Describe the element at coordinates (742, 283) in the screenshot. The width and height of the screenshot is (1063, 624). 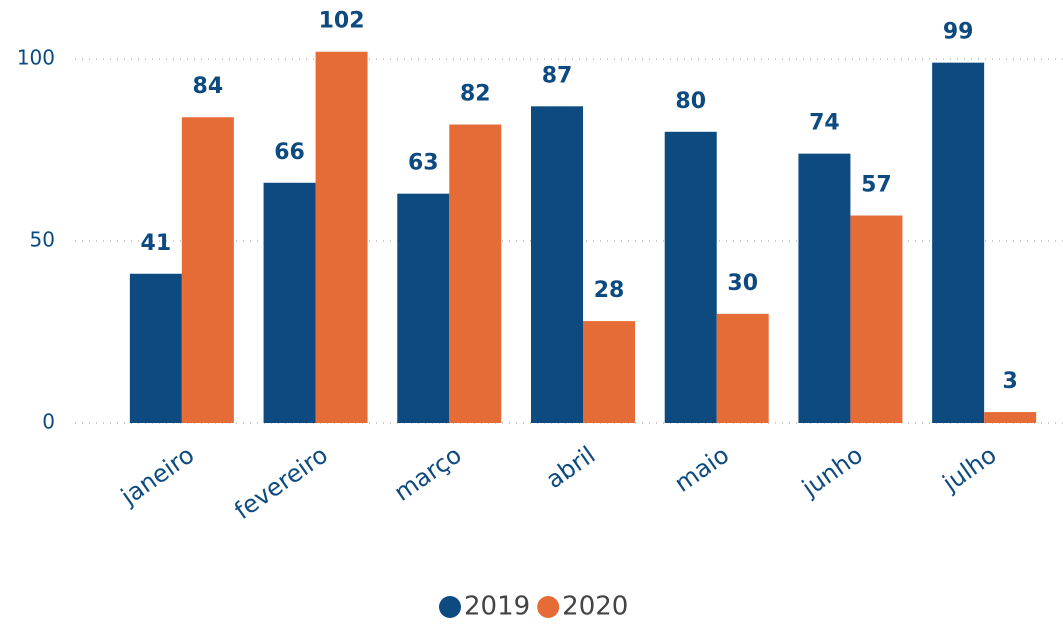
I see `data-label: 30` at that location.